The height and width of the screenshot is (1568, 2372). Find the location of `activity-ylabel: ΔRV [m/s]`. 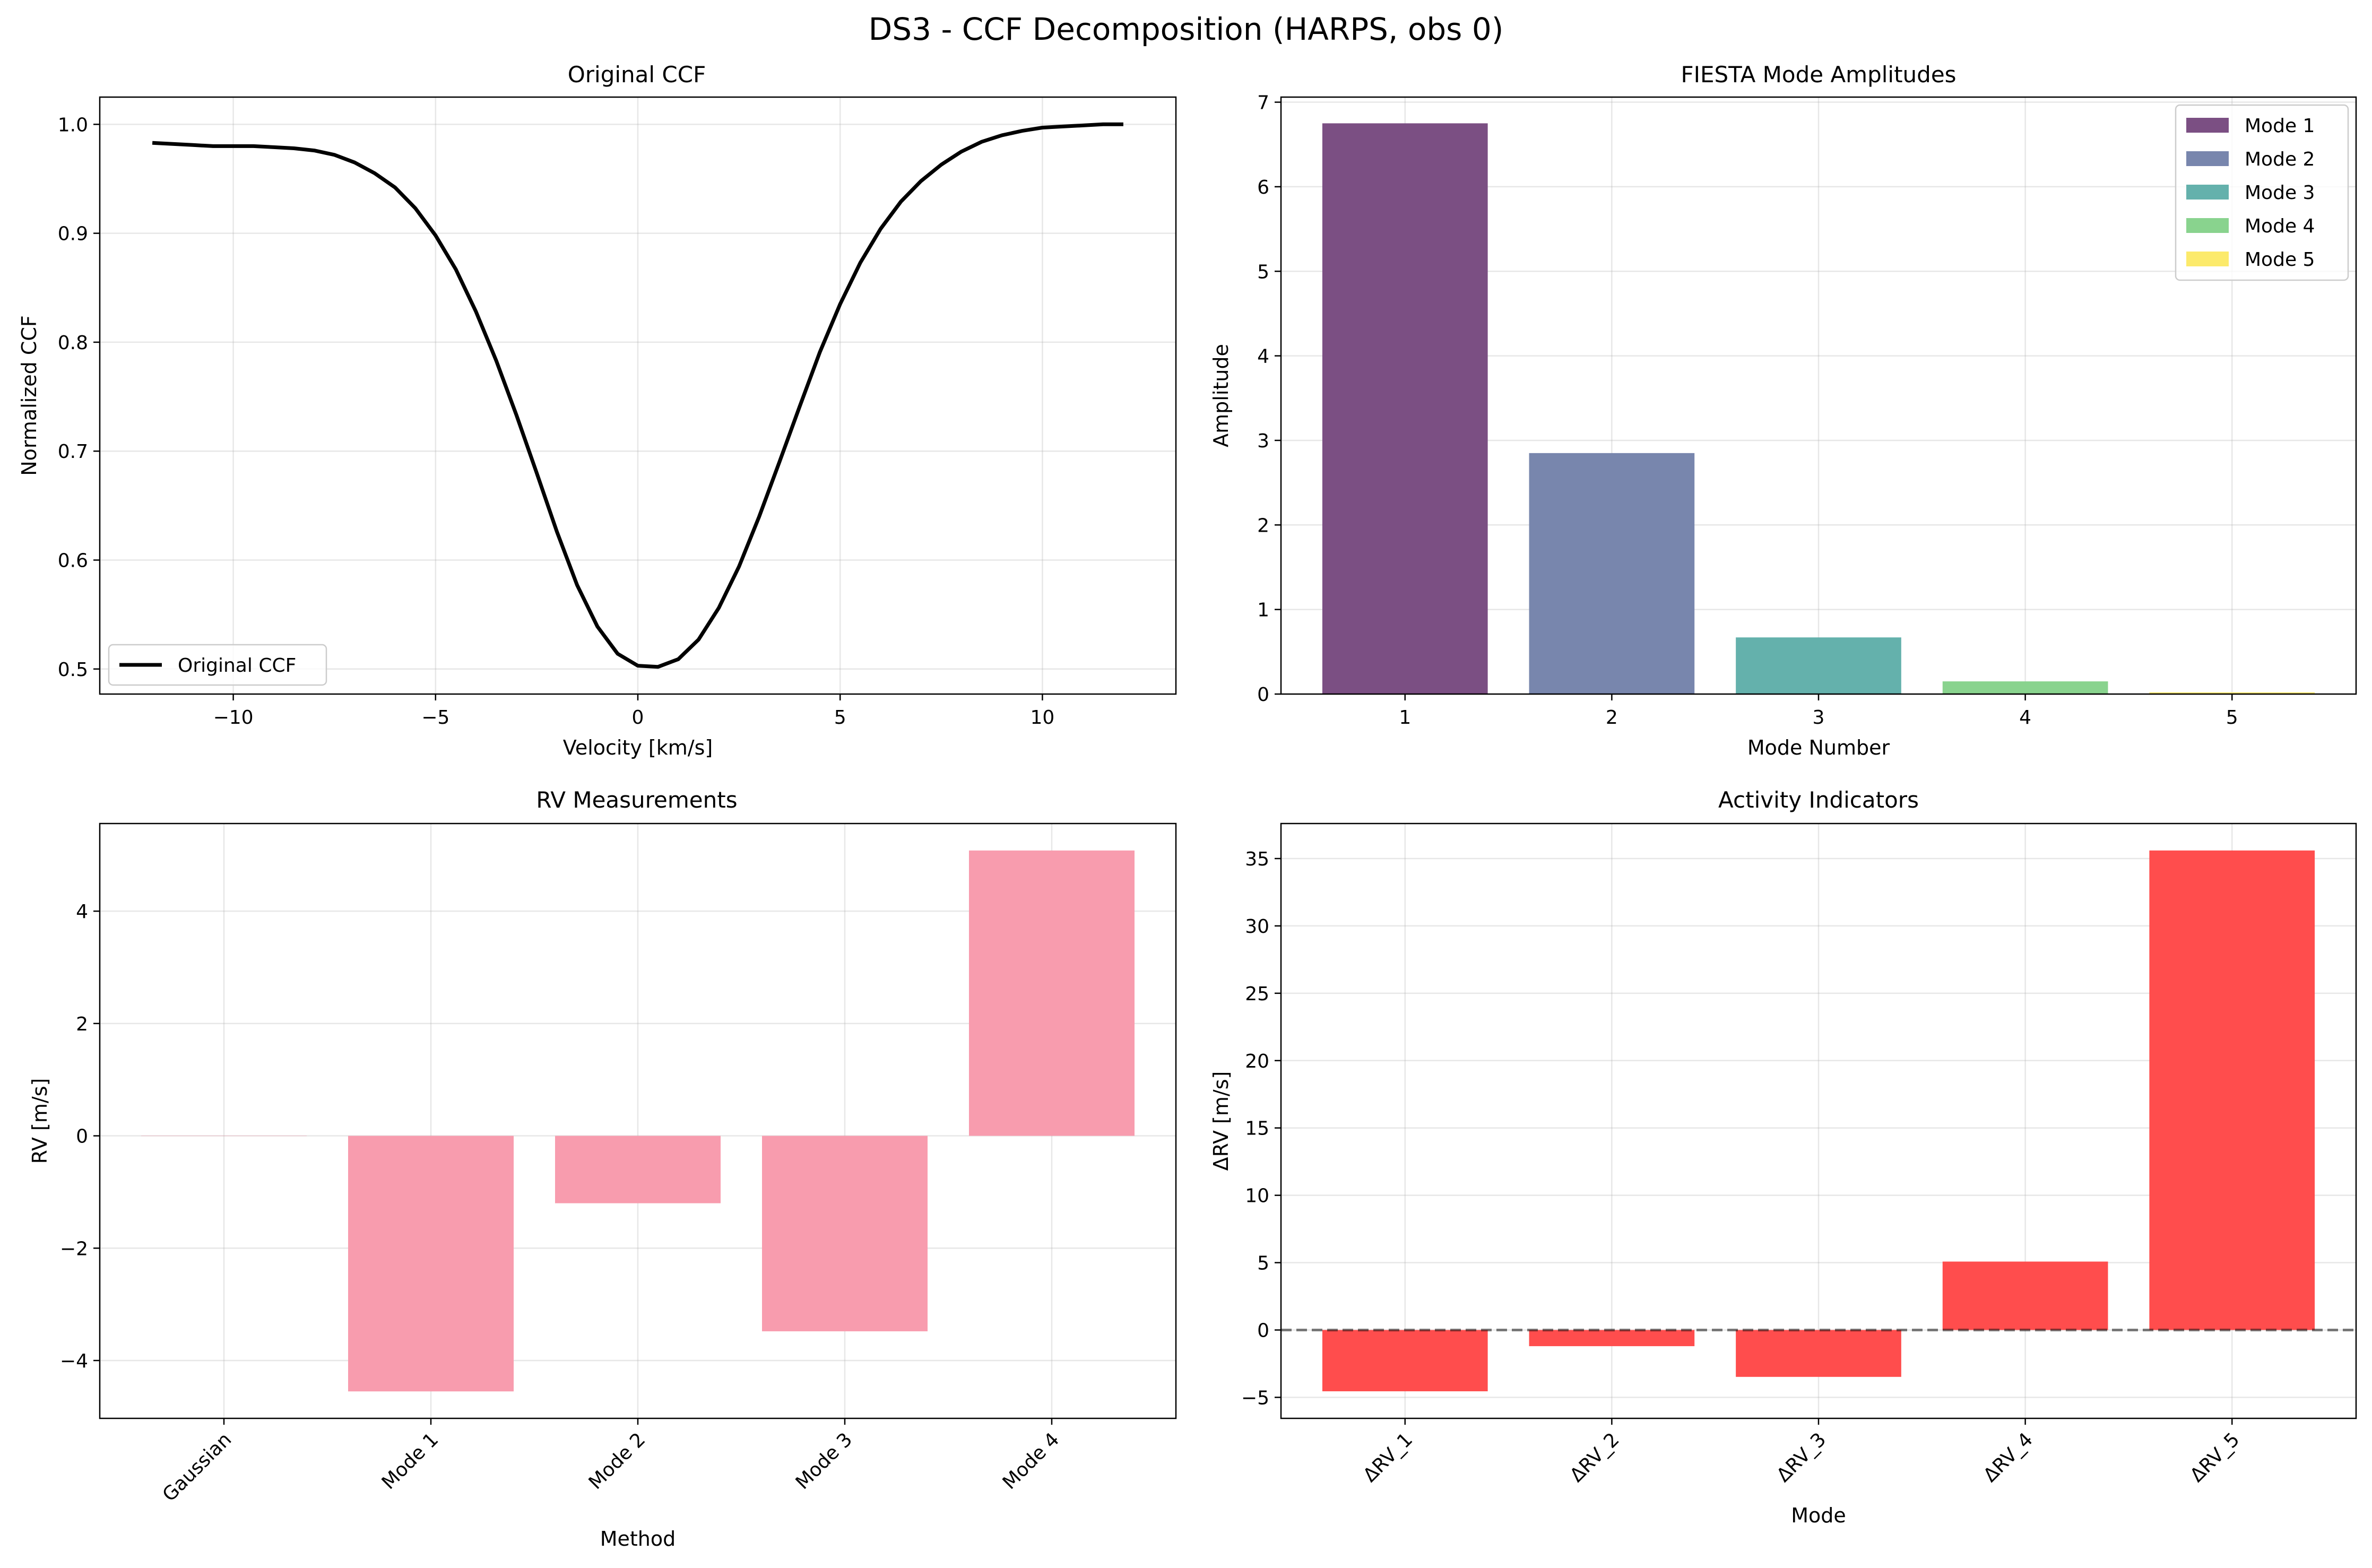

activity-ylabel: ΔRV [m/s] is located at coordinates (1221, 1121).